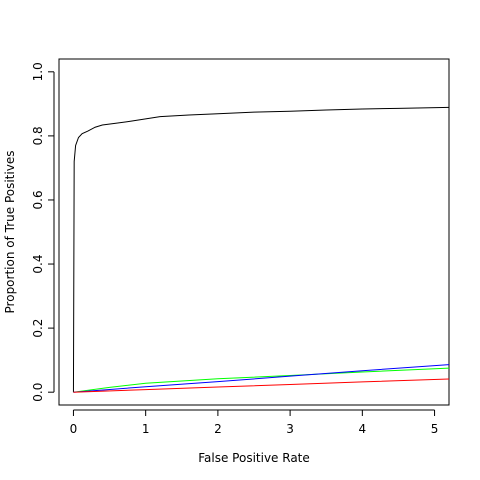  What do you see at coordinates (38, 199) in the screenshot?
I see `y-tick-label: 0.6` at bounding box center [38, 199].